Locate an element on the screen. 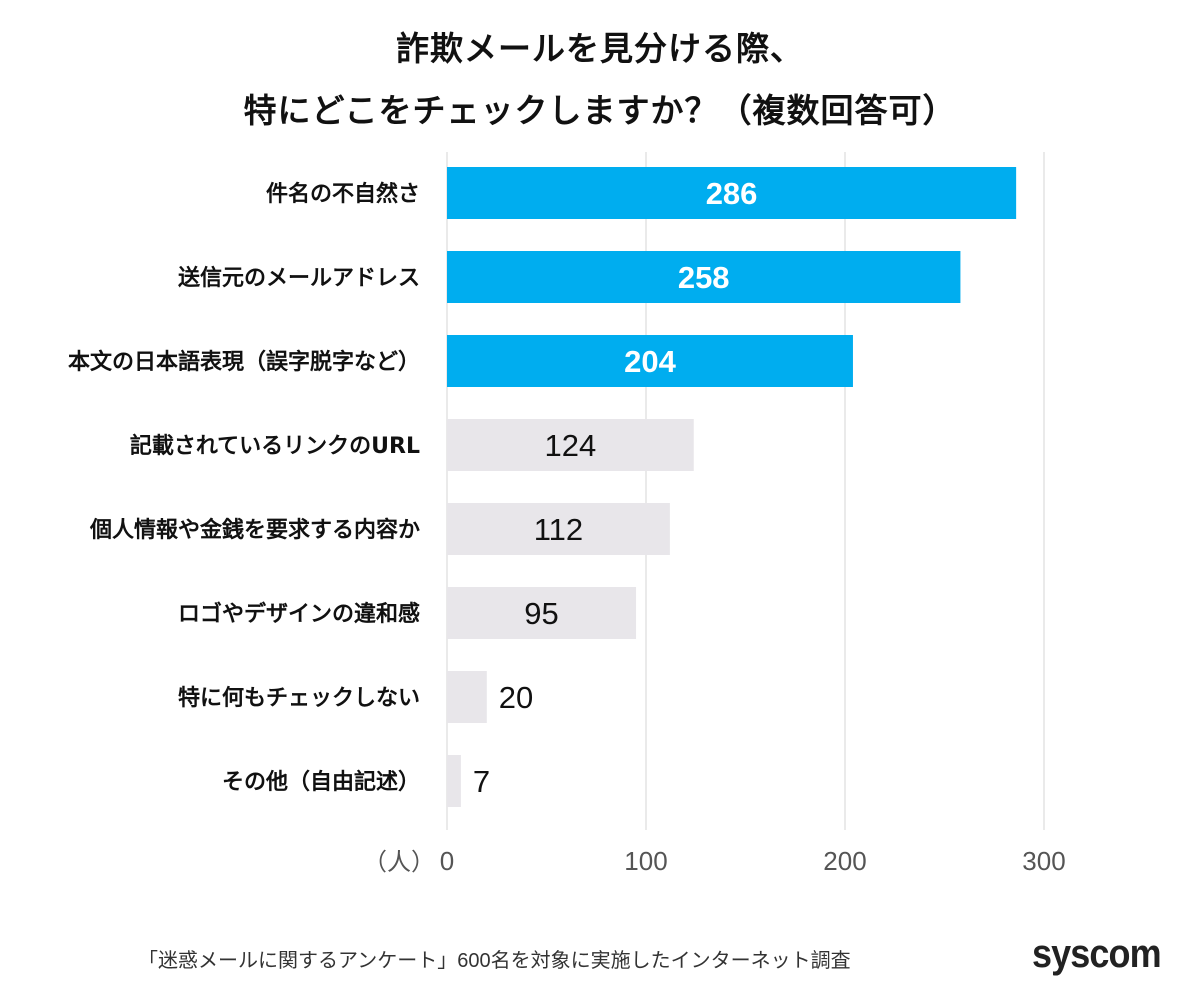 The height and width of the screenshot is (992, 1200). data-label: 124 is located at coordinates (571, 445).